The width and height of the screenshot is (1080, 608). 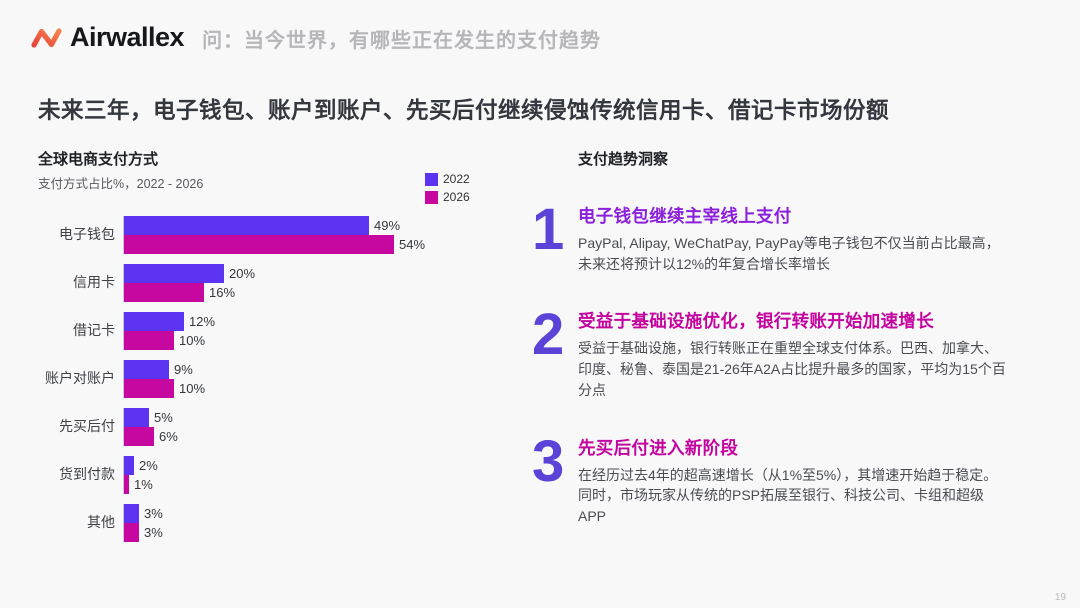 What do you see at coordinates (464, 110) in the screenshot?
I see `page-title: 未来三年，电子钱包、账户到账户、先买后付继续侵蚀传统信用卡、借记卡市场份额` at bounding box center [464, 110].